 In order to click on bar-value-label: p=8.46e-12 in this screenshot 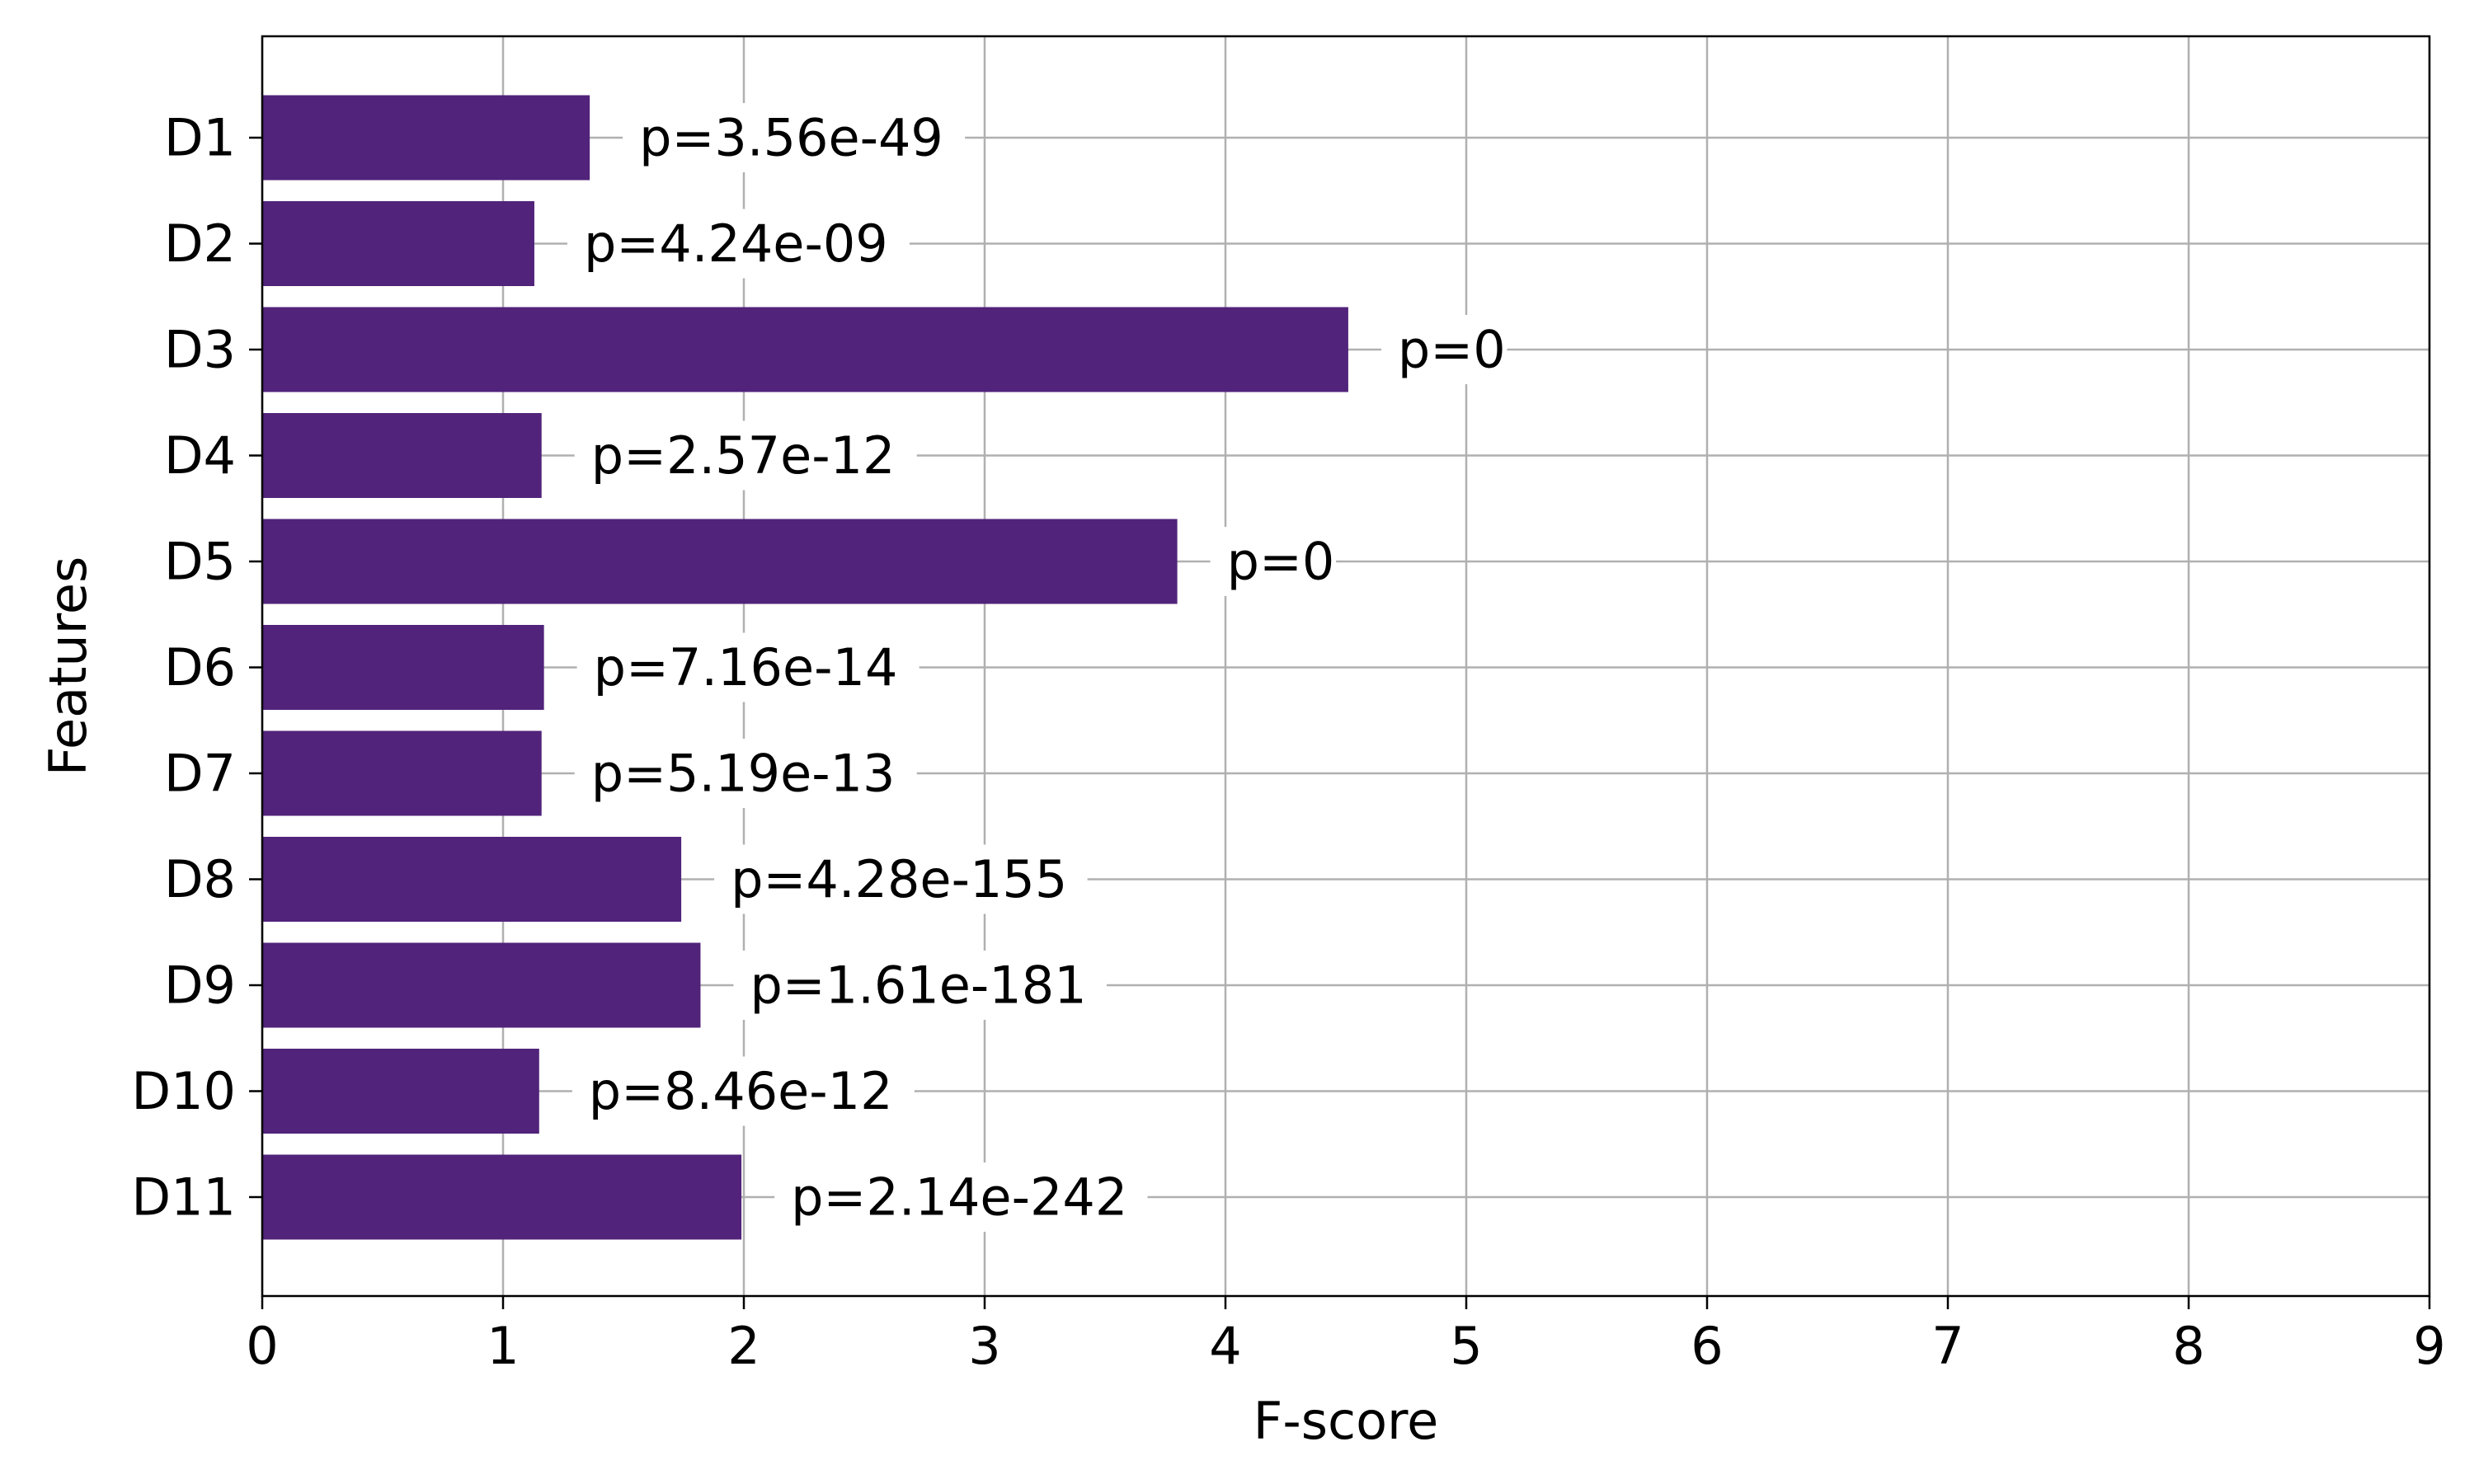, I will do `click(741, 1091)`.